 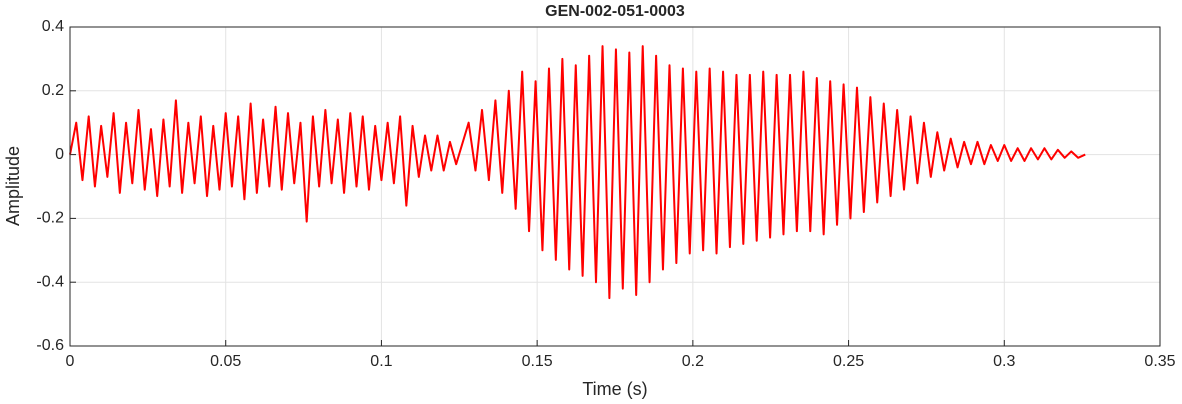 I want to click on x-tick-label: 0.2, so click(x=693, y=361).